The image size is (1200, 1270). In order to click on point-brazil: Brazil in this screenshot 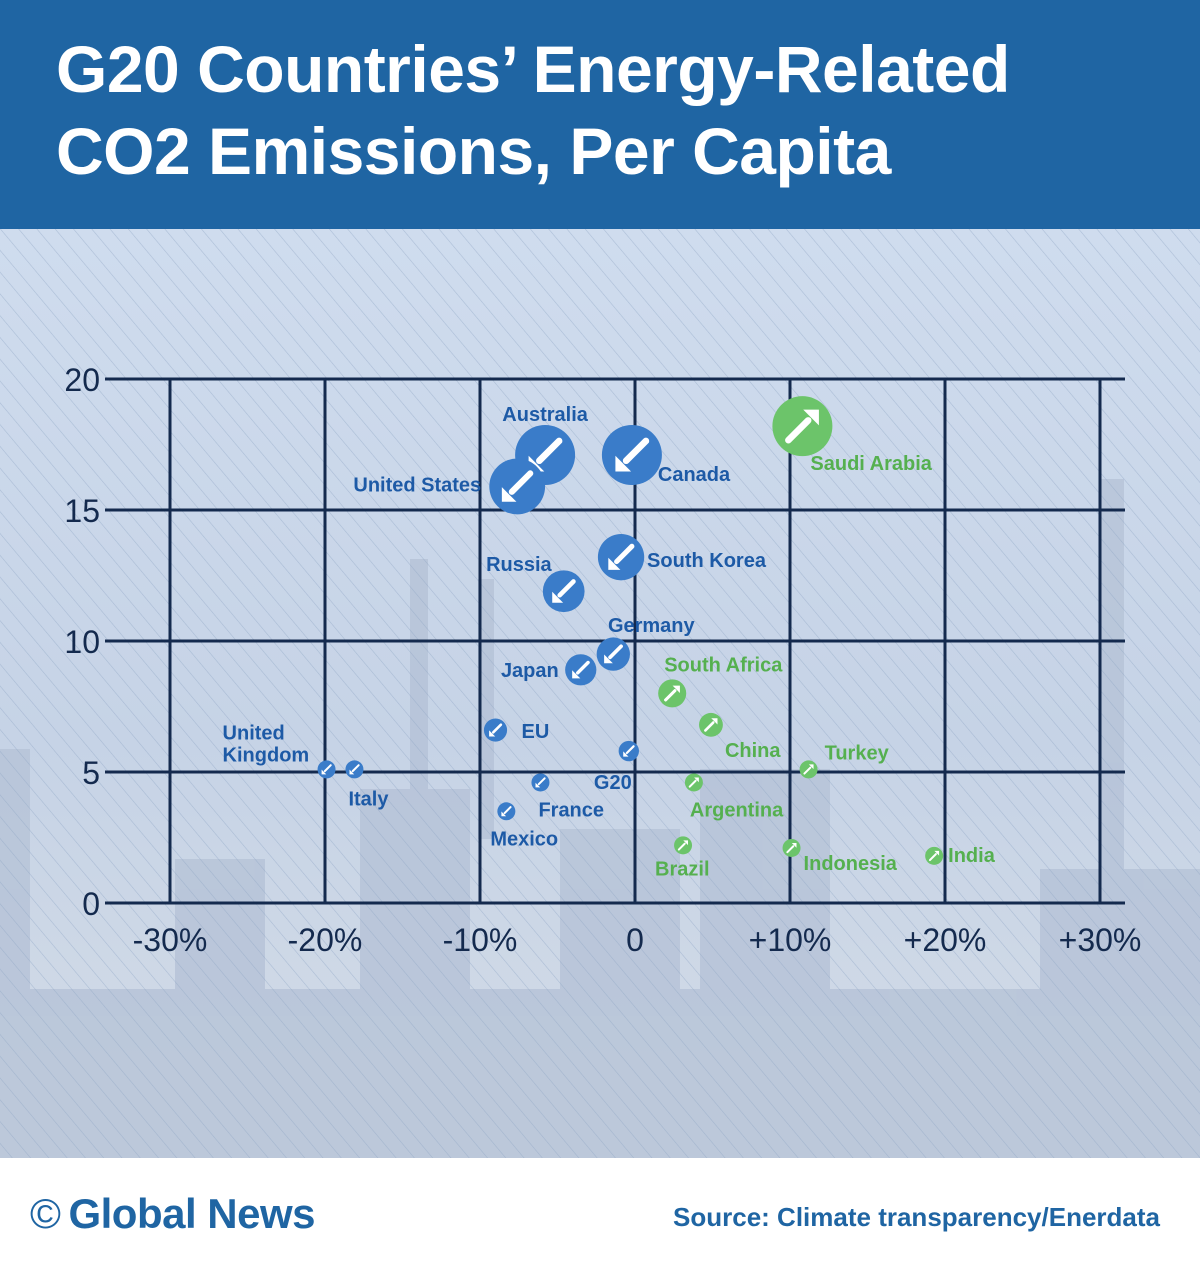, I will do `click(682, 858)`.